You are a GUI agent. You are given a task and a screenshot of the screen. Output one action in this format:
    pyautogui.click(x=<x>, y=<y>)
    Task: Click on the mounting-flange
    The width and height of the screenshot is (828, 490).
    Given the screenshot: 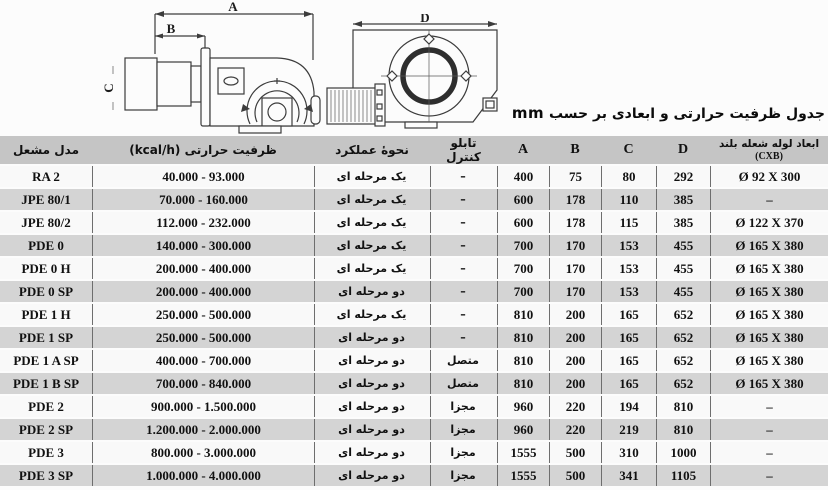 What is the action you would take?
    pyautogui.click(x=205, y=87)
    